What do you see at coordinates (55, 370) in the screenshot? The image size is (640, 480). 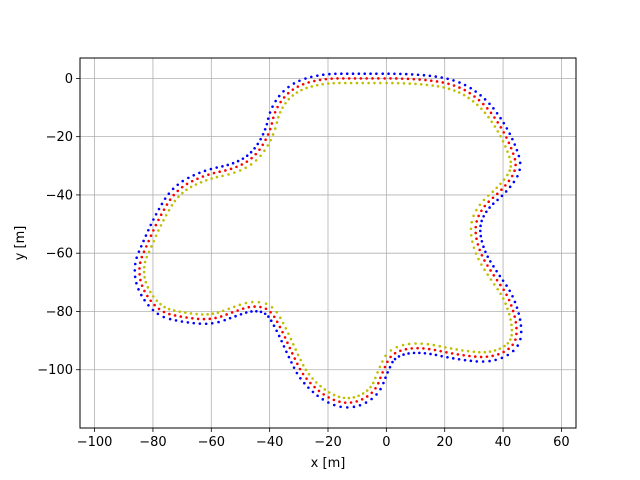 I see `y-tick-label: −100` at bounding box center [55, 370].